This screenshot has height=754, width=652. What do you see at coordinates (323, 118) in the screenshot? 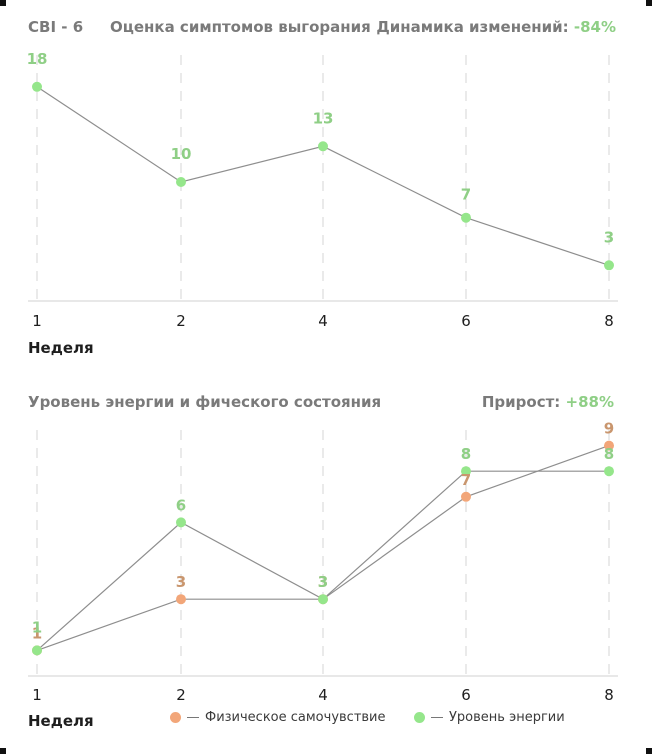
I see `chart1-data-label-burnout: 13` at bounding box center [323, 118].